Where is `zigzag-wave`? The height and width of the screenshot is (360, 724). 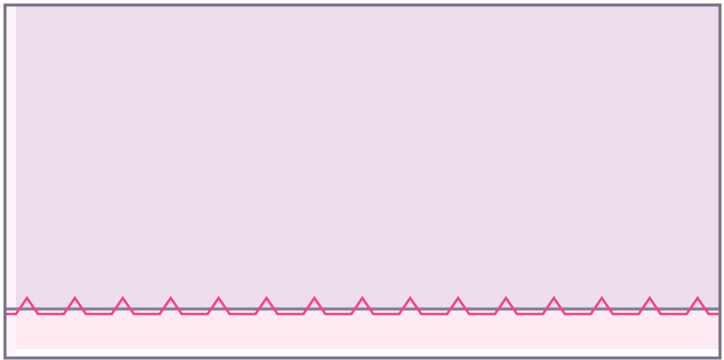 zigzag-wave is located at coordinates (362, 305).